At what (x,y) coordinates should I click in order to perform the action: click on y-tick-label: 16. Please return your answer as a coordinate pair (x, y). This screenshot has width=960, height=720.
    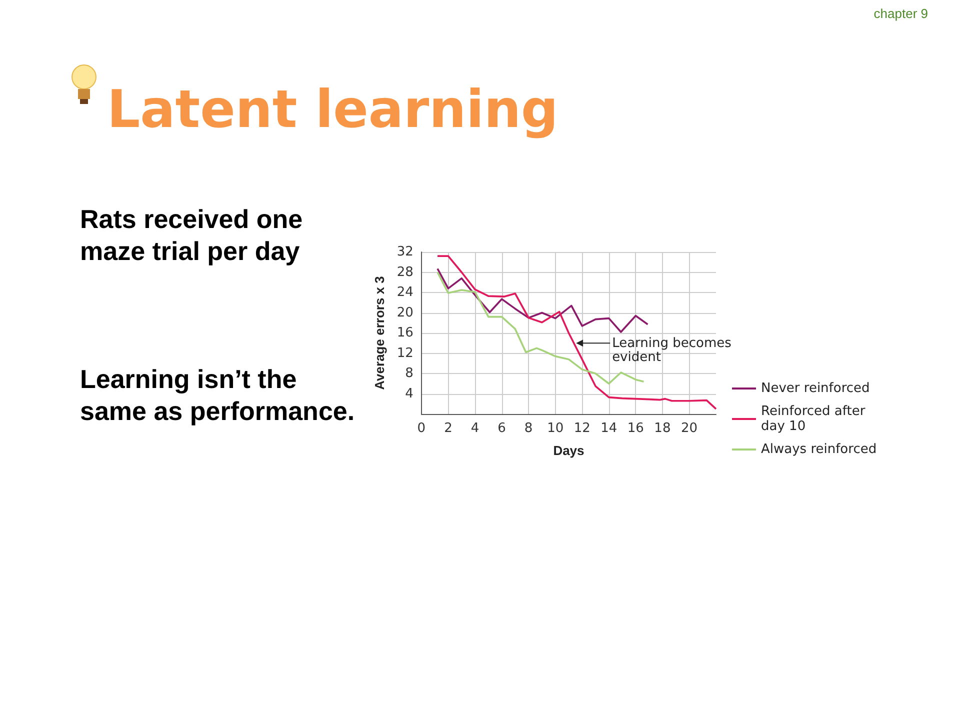
    Looking at the image, I should click on (405, 333).